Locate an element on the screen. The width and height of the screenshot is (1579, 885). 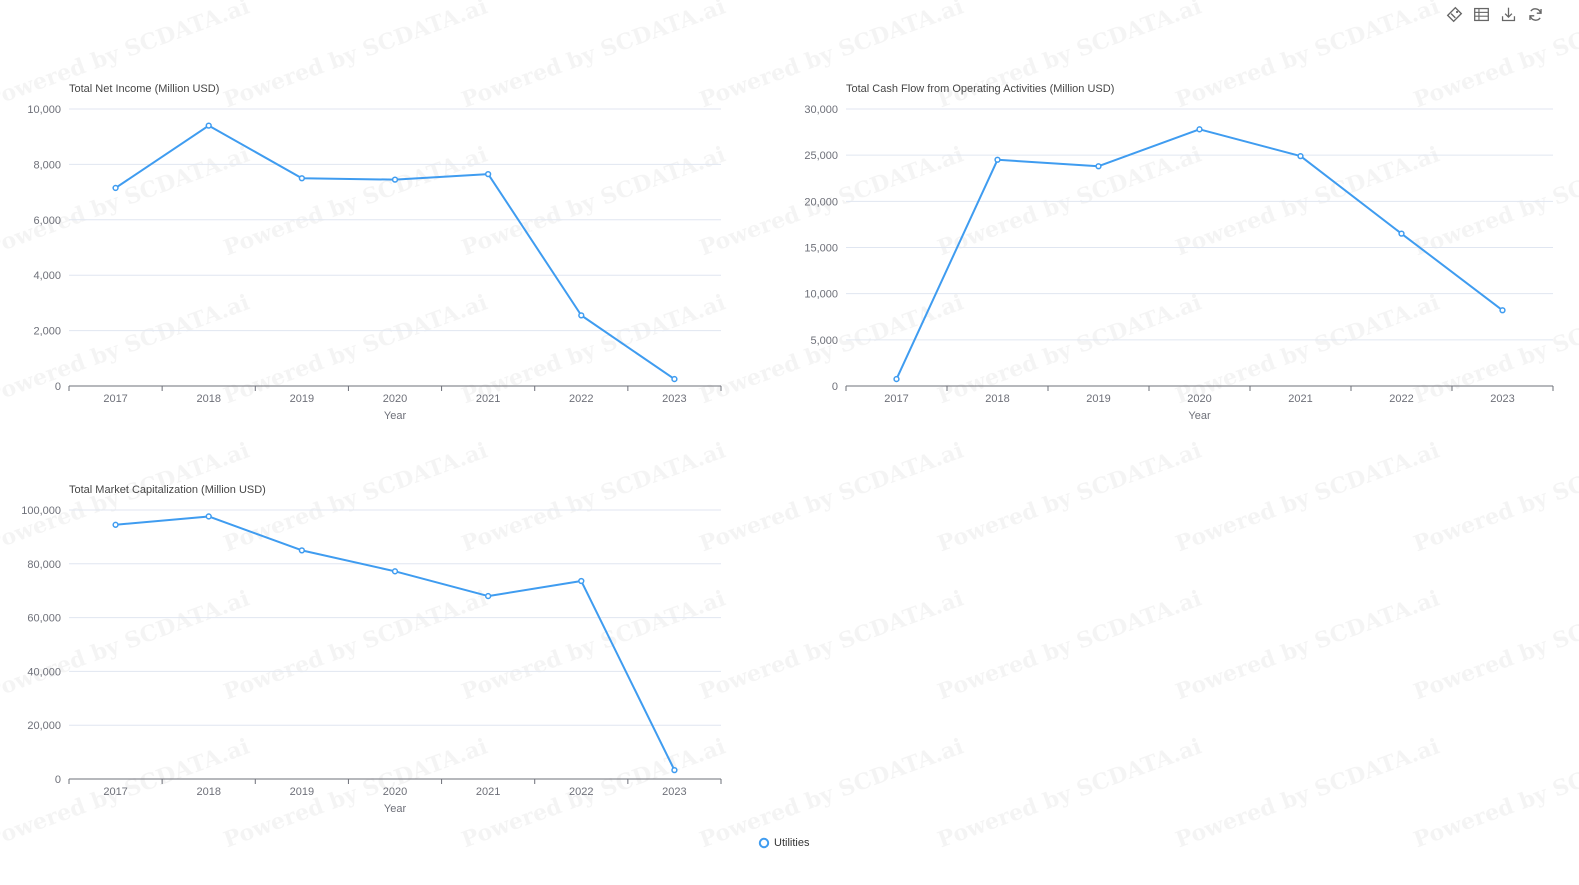
legend-item-utilities: Utilities is located at coordinates (783, 843).